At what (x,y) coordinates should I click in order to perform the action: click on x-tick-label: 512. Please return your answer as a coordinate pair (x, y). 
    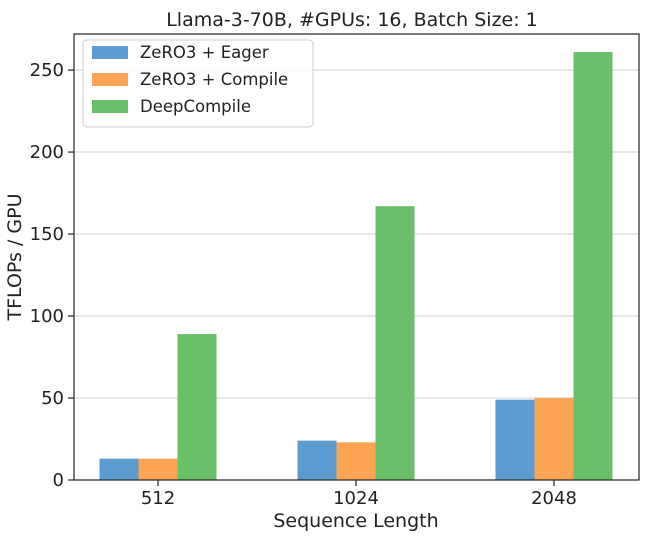
    Looking at the image, I should click on (158, 498).